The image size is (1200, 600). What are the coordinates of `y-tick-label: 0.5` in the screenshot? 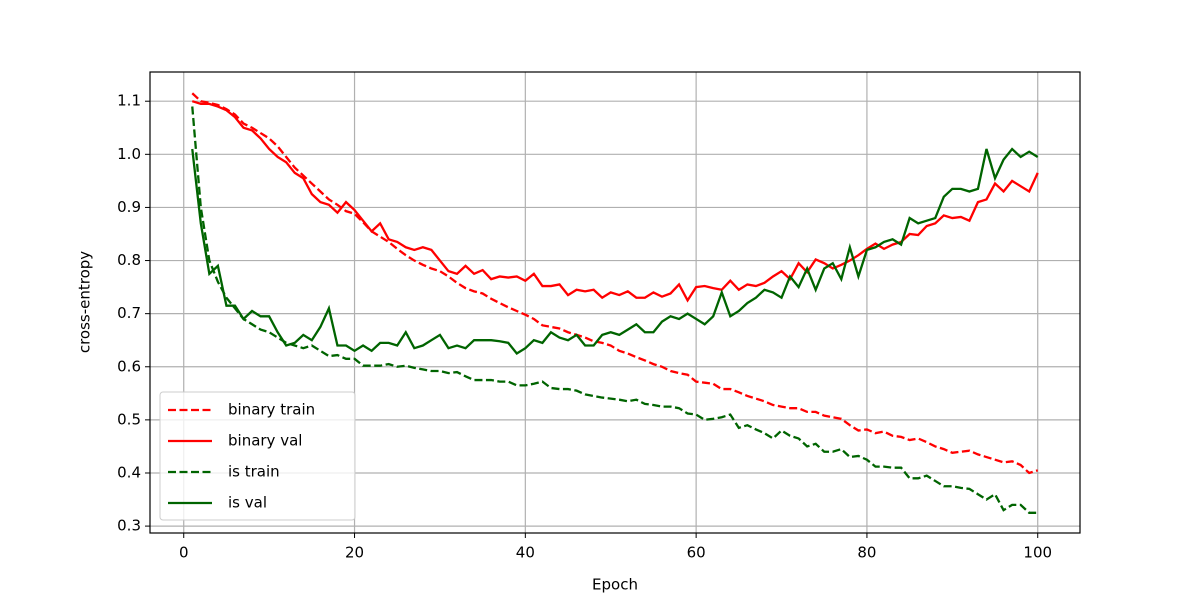 It's located at (129, 419).